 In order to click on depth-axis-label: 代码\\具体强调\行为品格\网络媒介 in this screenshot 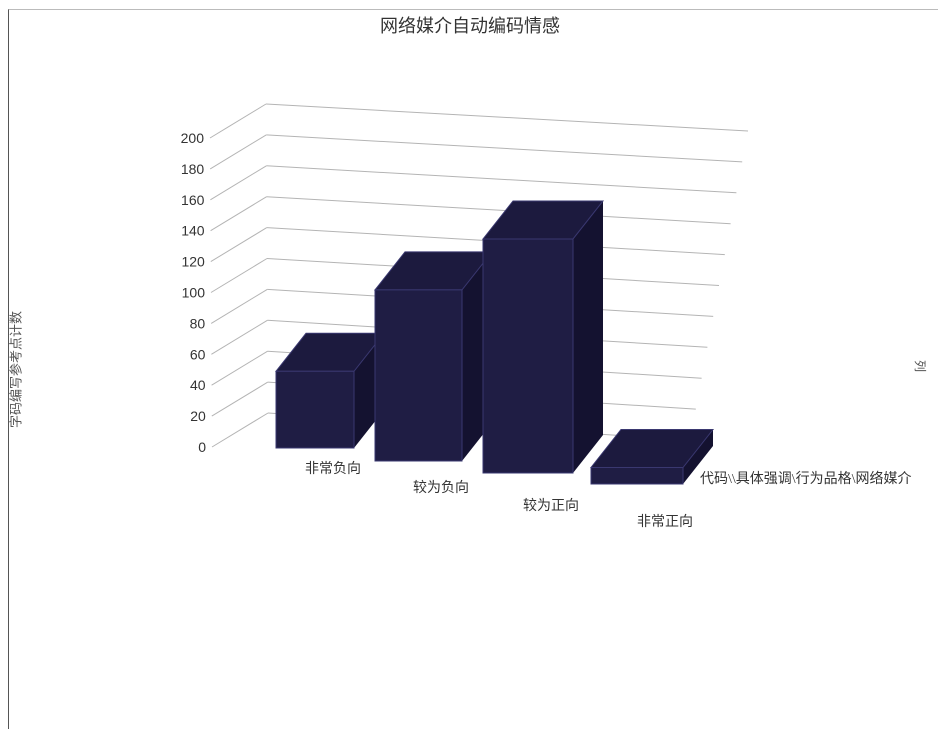, I will do `click(806, 479)`.